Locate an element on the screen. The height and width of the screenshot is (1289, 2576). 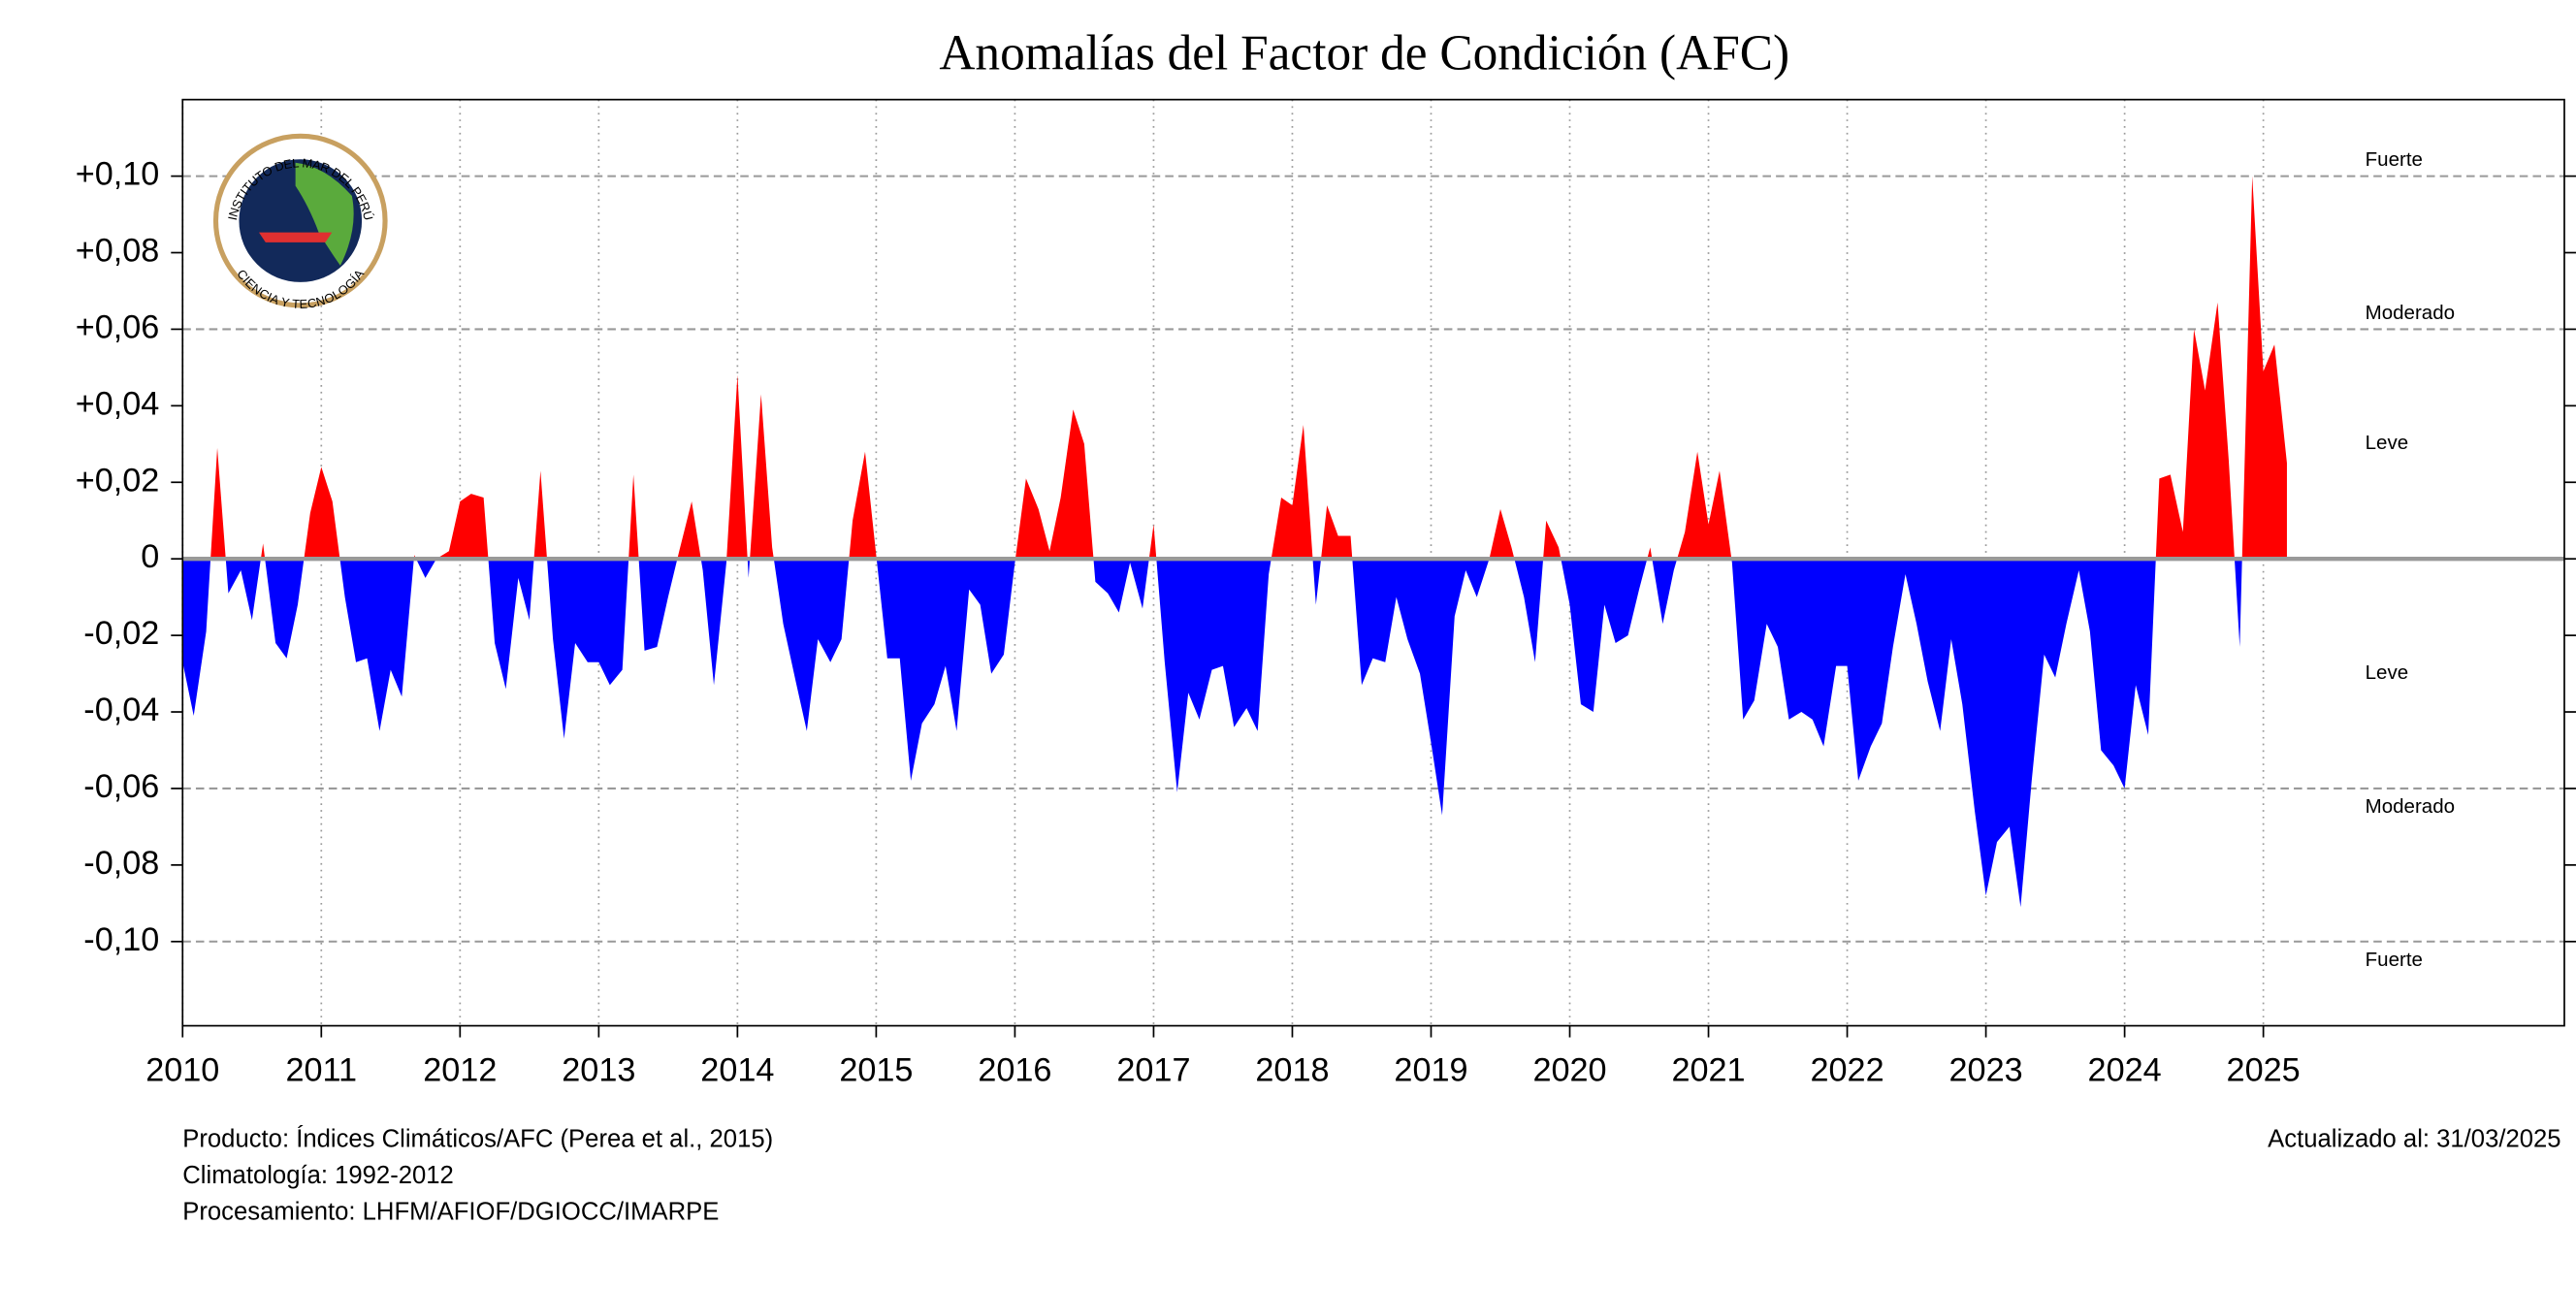
footnote: Procesamiento: LHFM/AFIOF/DGIOCC/IMARPE is located at coordinates (450, 1213).